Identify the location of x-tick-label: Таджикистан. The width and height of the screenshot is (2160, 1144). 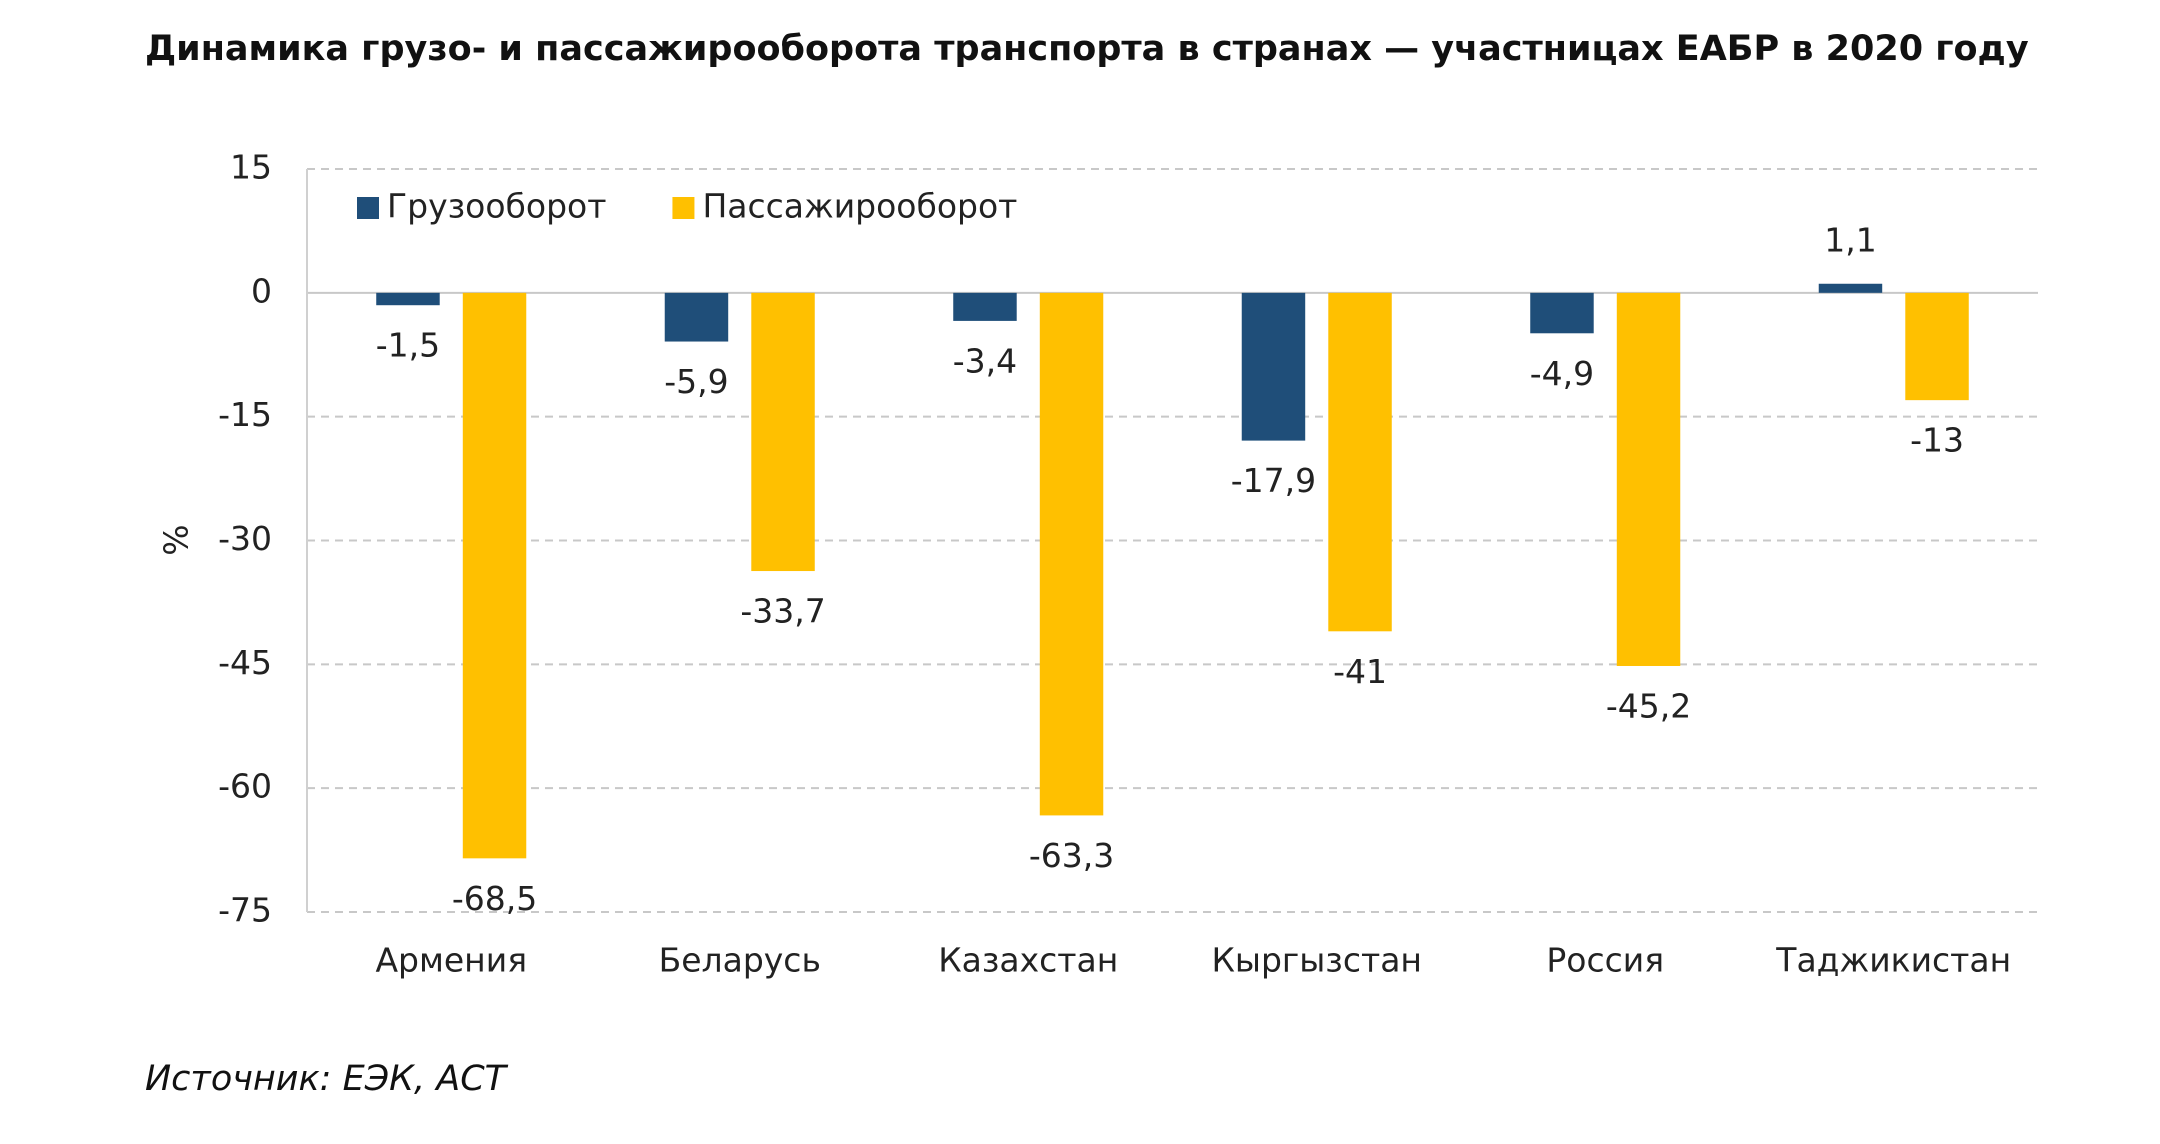
(1893, 960).